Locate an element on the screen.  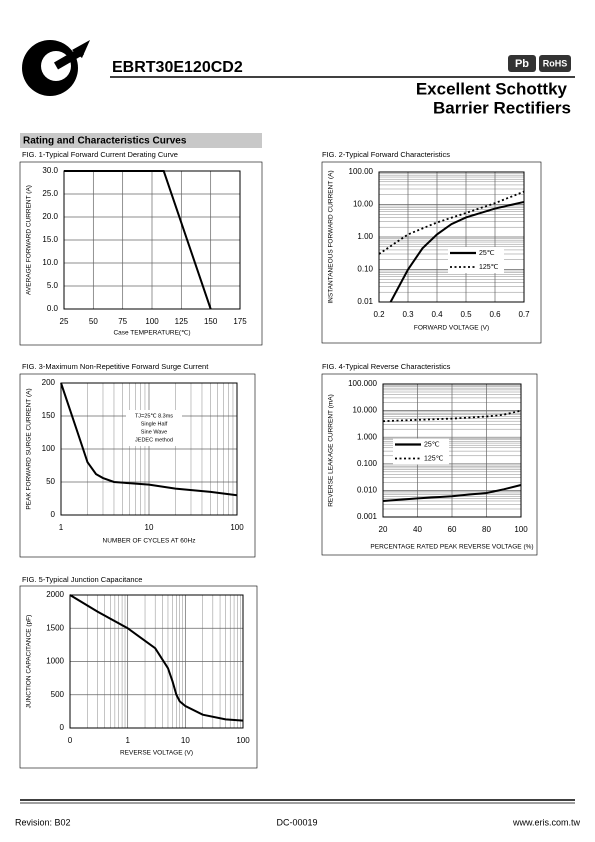
annotation: Sine Wave is located at coordinates (154, 432).